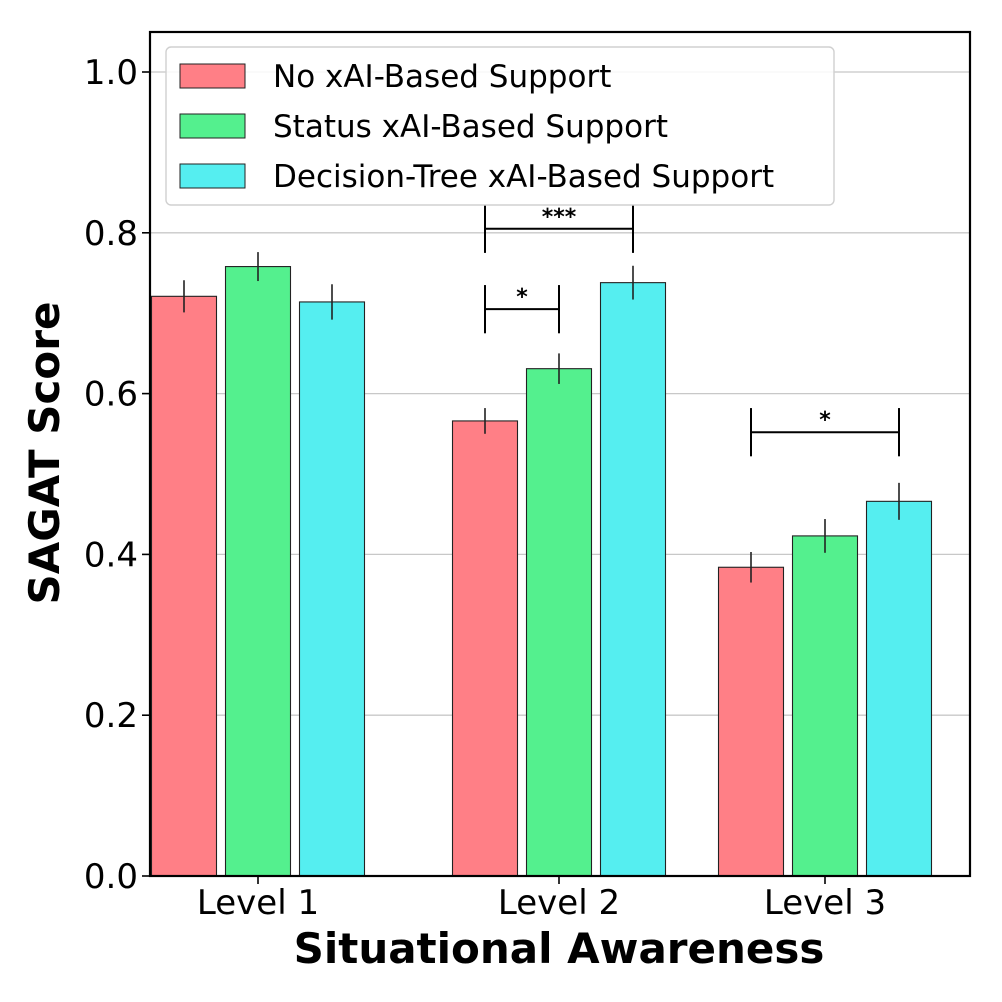 This screenshot has width=1002, height=1002. I want to click on legend-box, so click(500, 126).